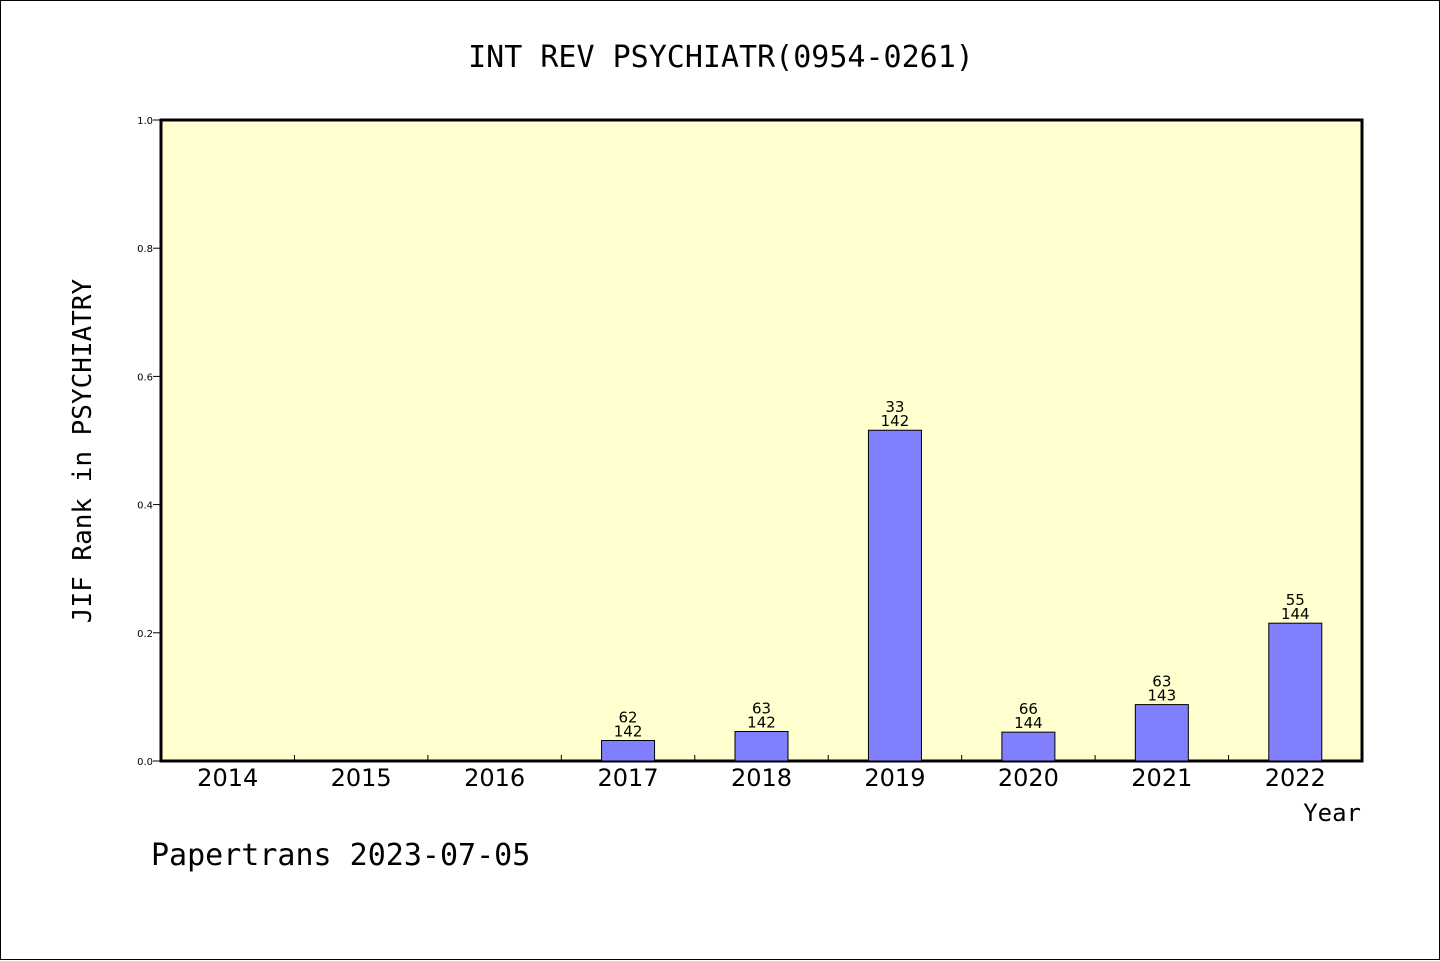 The image size is (1440, 961). I want to click on bar-rank-label: 62, so click(628, 717).